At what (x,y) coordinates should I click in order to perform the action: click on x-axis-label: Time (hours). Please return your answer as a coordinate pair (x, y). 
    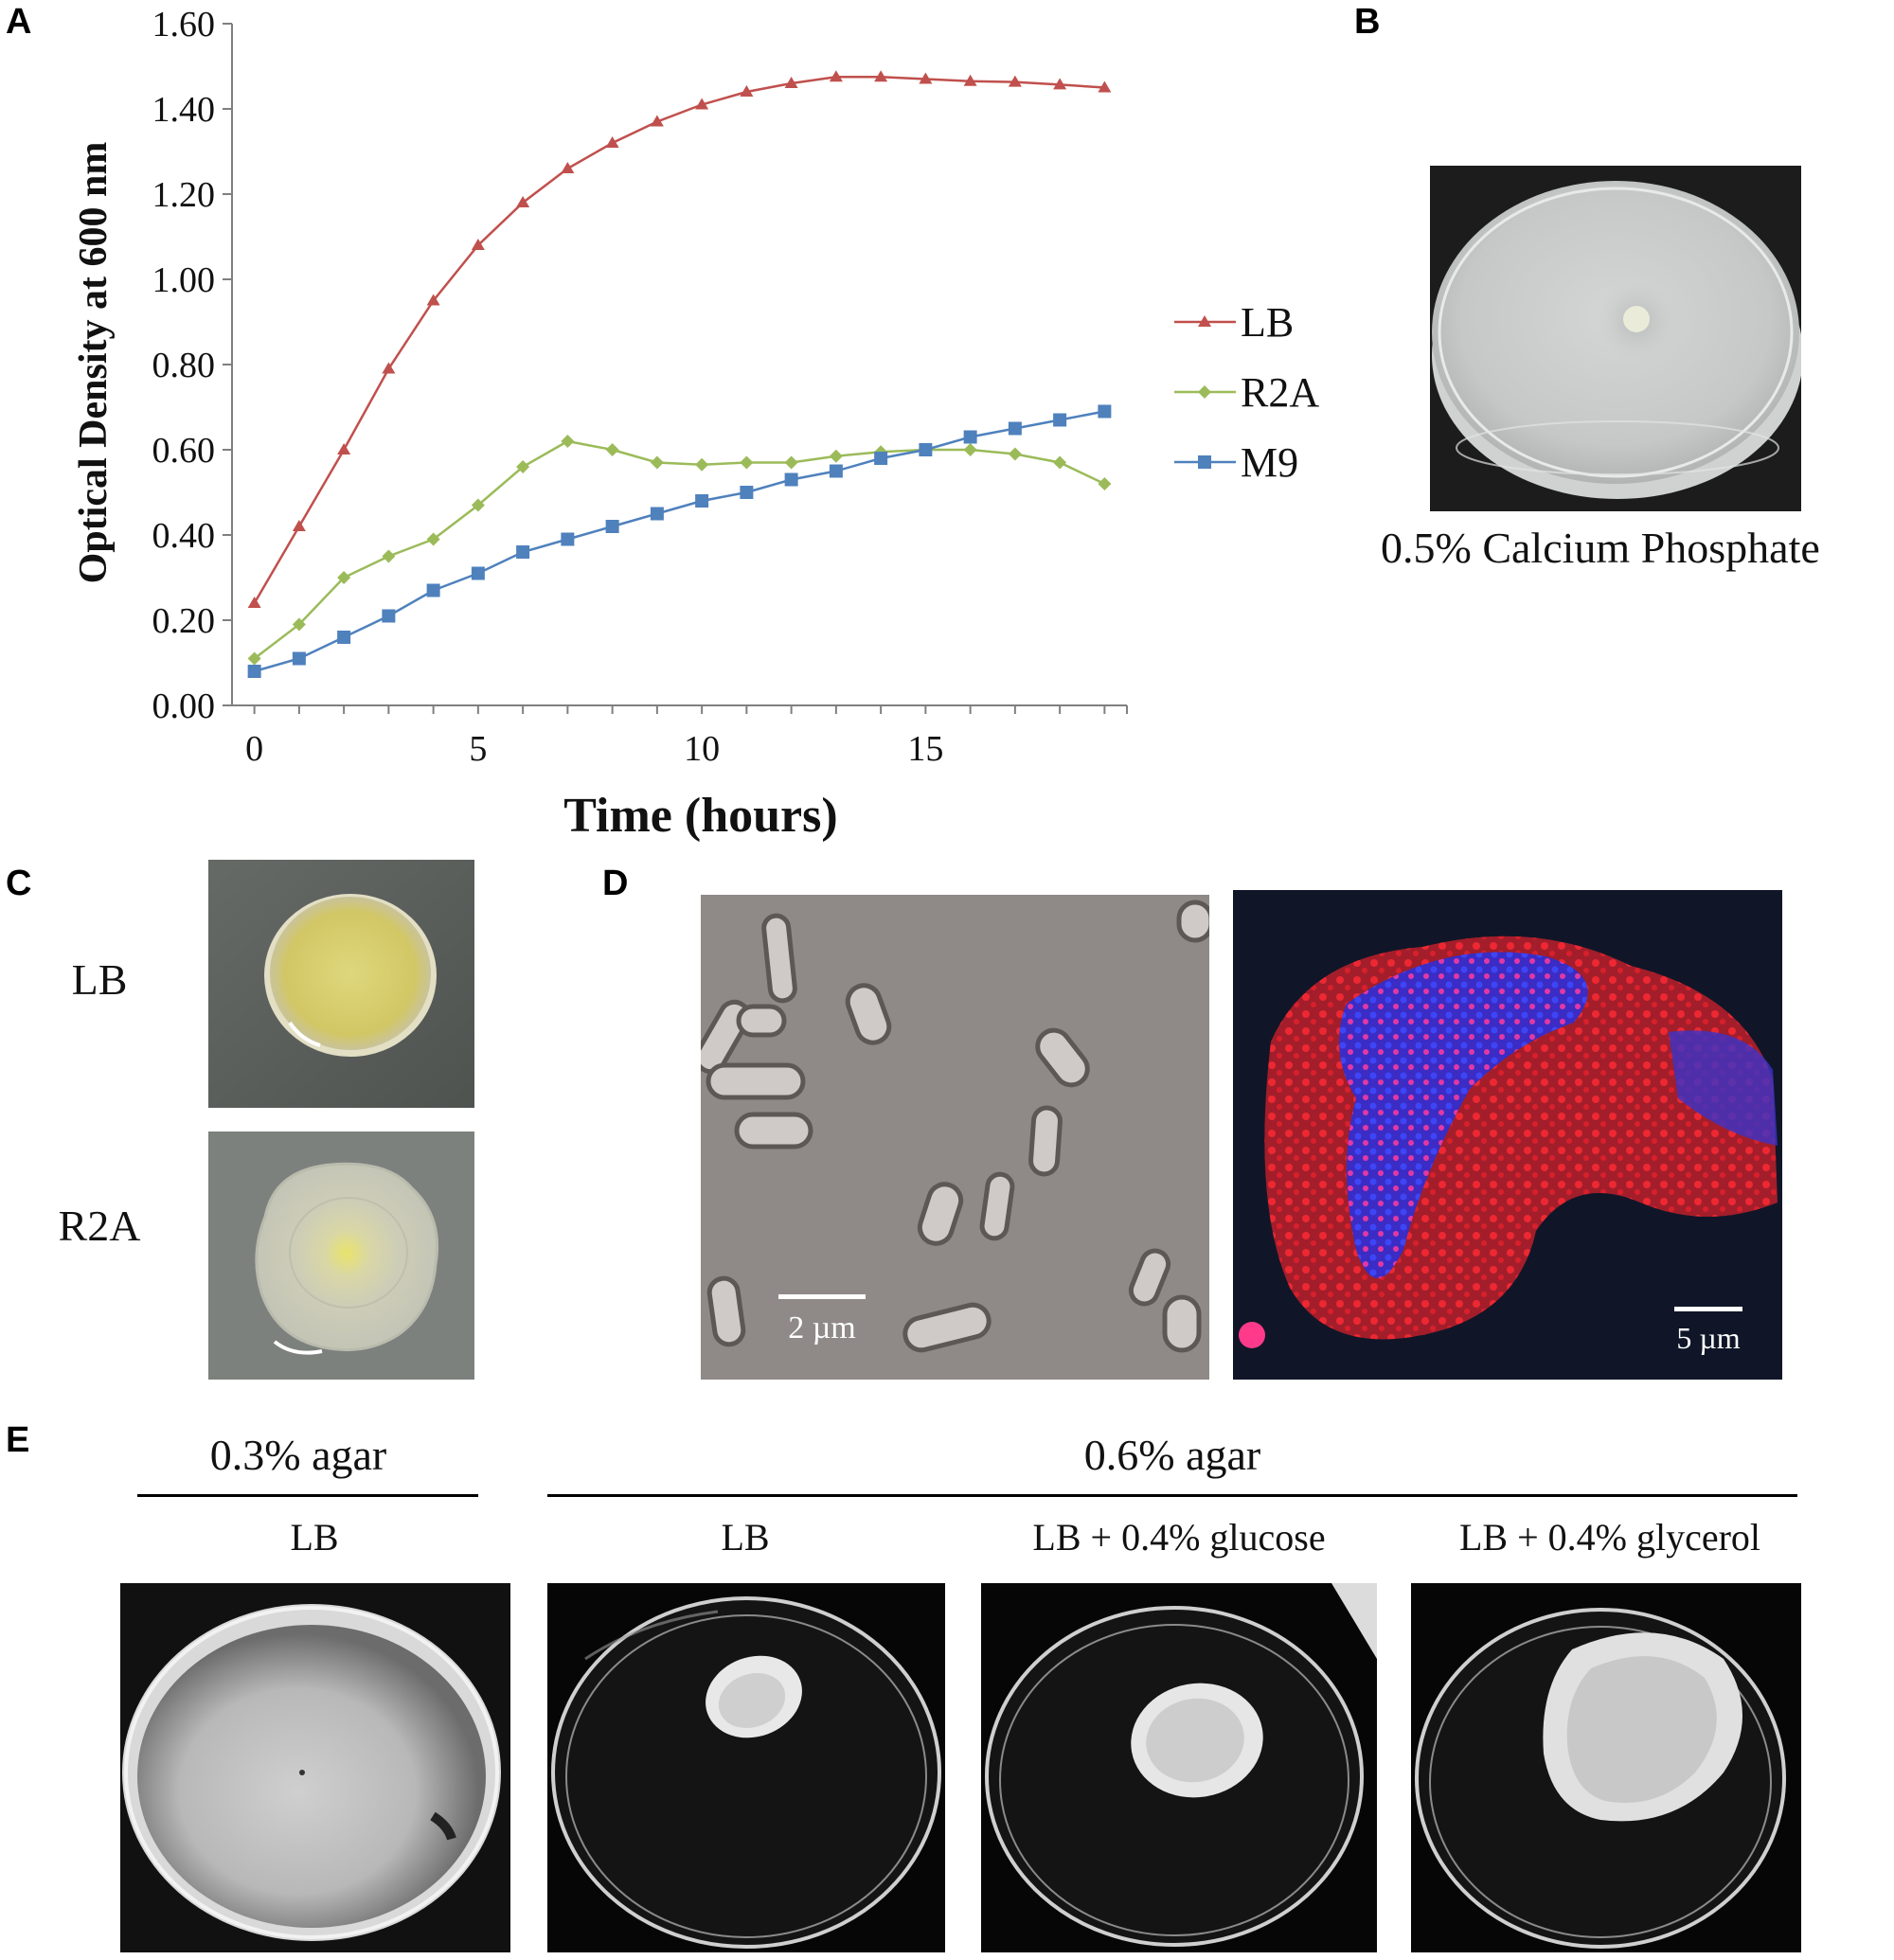
    Looking at the image, I should click on (700, 816).